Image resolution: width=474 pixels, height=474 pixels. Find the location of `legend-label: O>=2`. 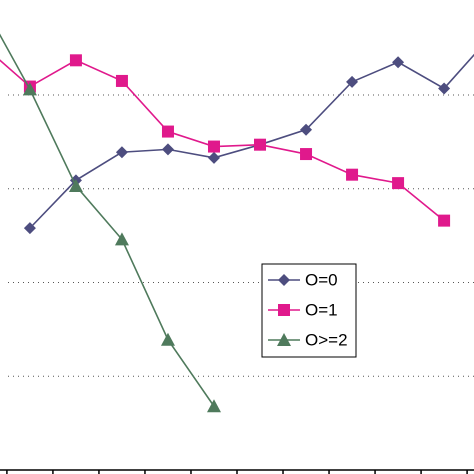

legend-label: O>=2 is located at coordinates (326, 339).